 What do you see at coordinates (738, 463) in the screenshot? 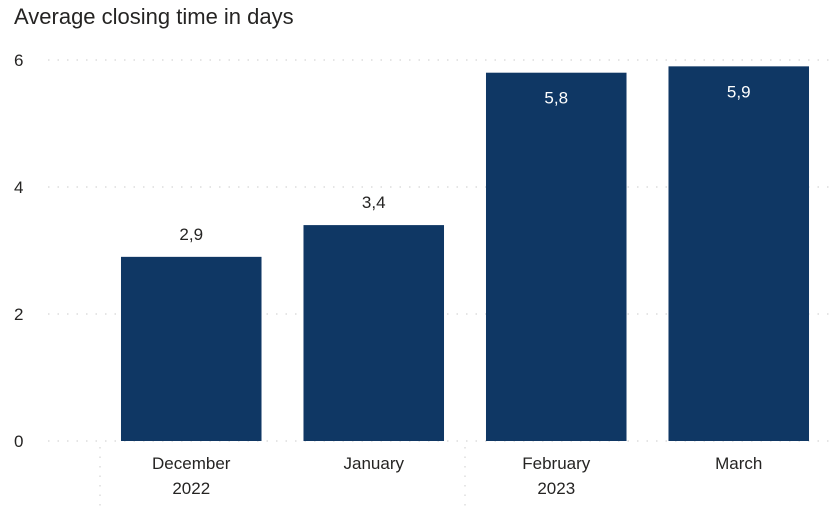
I see `x-tick-label: March` at bounding box center [738, 463].